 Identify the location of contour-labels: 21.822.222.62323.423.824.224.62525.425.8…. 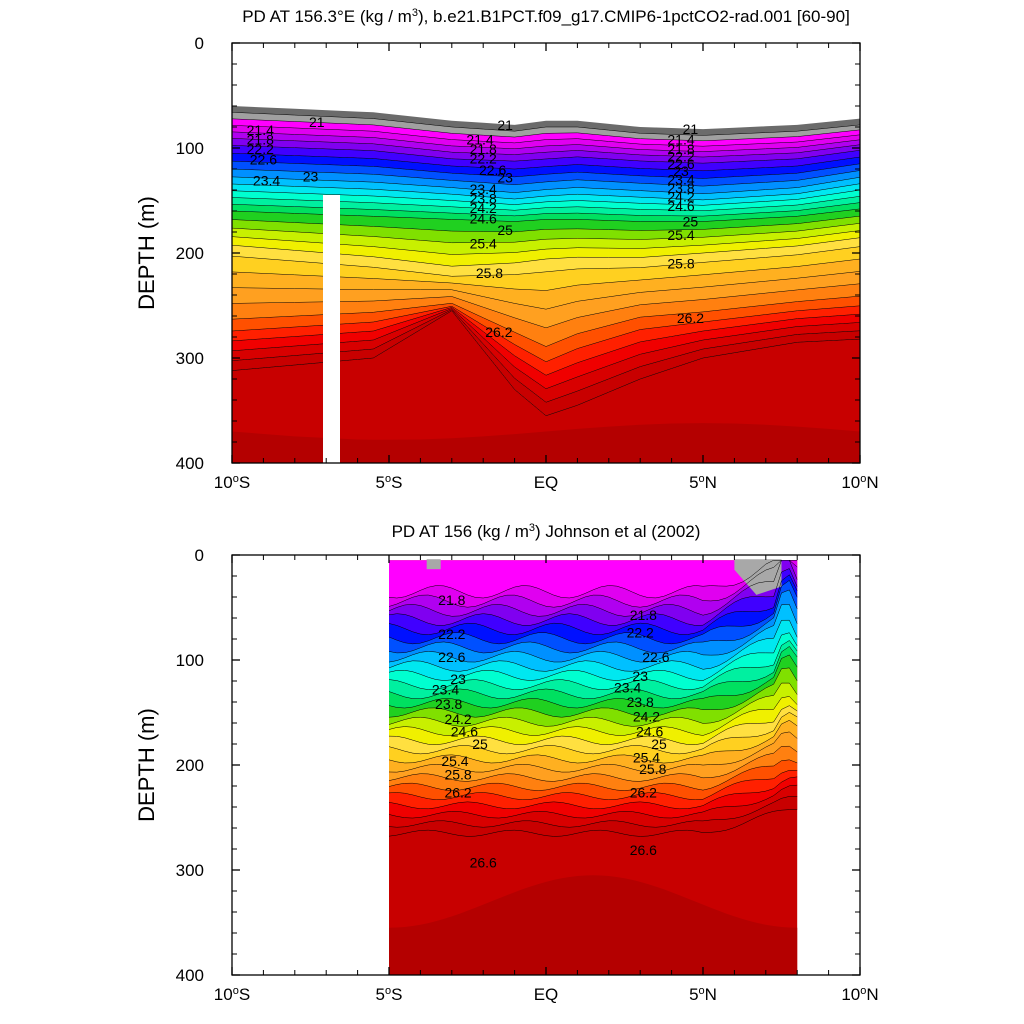
(551, 731).